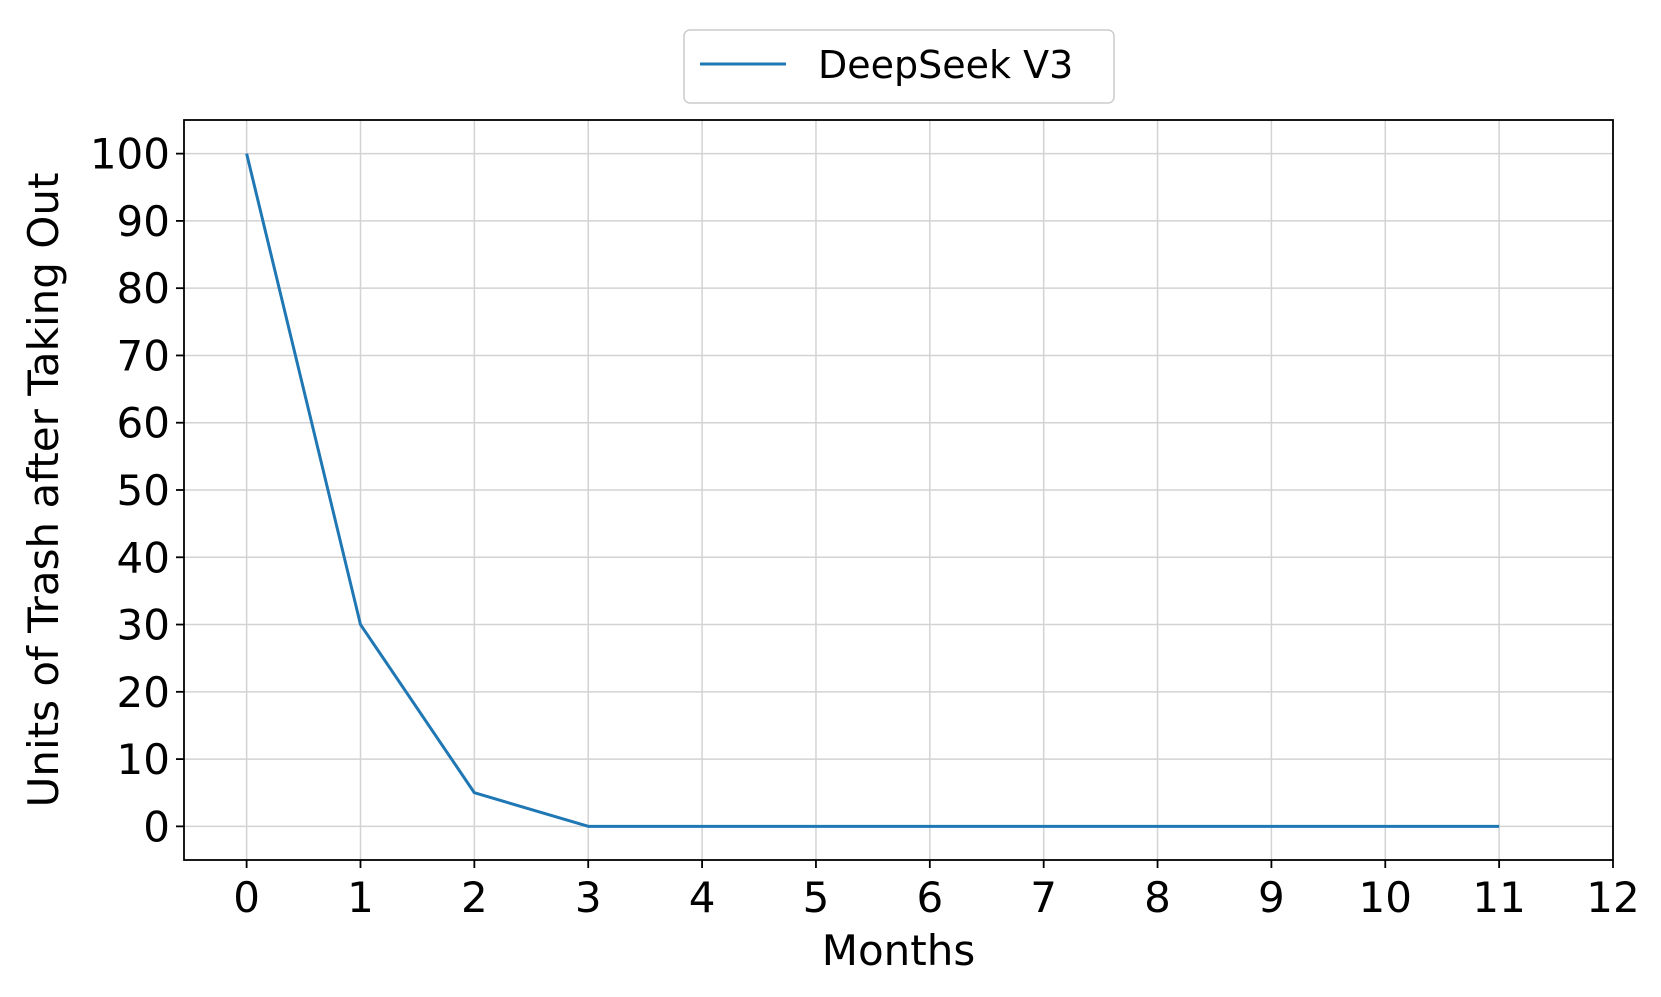 Image resolution: width=1661 pixels, height=997 pixels. I want to click on x-tick-label: 11, so click(1498, 897).